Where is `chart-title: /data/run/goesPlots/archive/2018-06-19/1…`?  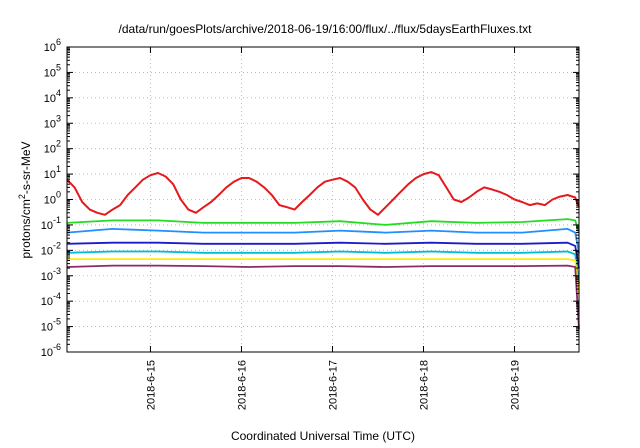 chart-title: /data/run/goesPlots/archive/2018-06-19/1… is located at coordinates (326, 29).